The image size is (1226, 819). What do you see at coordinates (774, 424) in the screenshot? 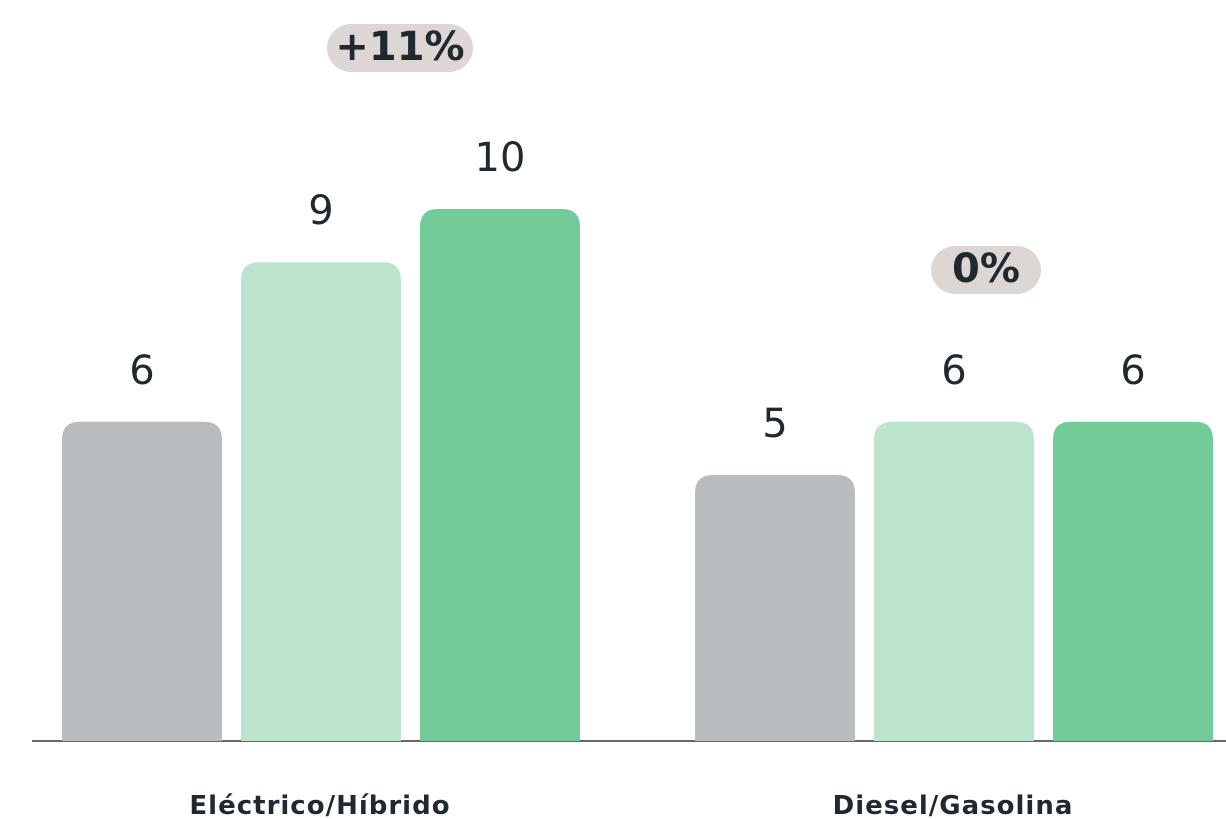
I see `value-label-group2-series1: 5` at bounding box center [774, 424].